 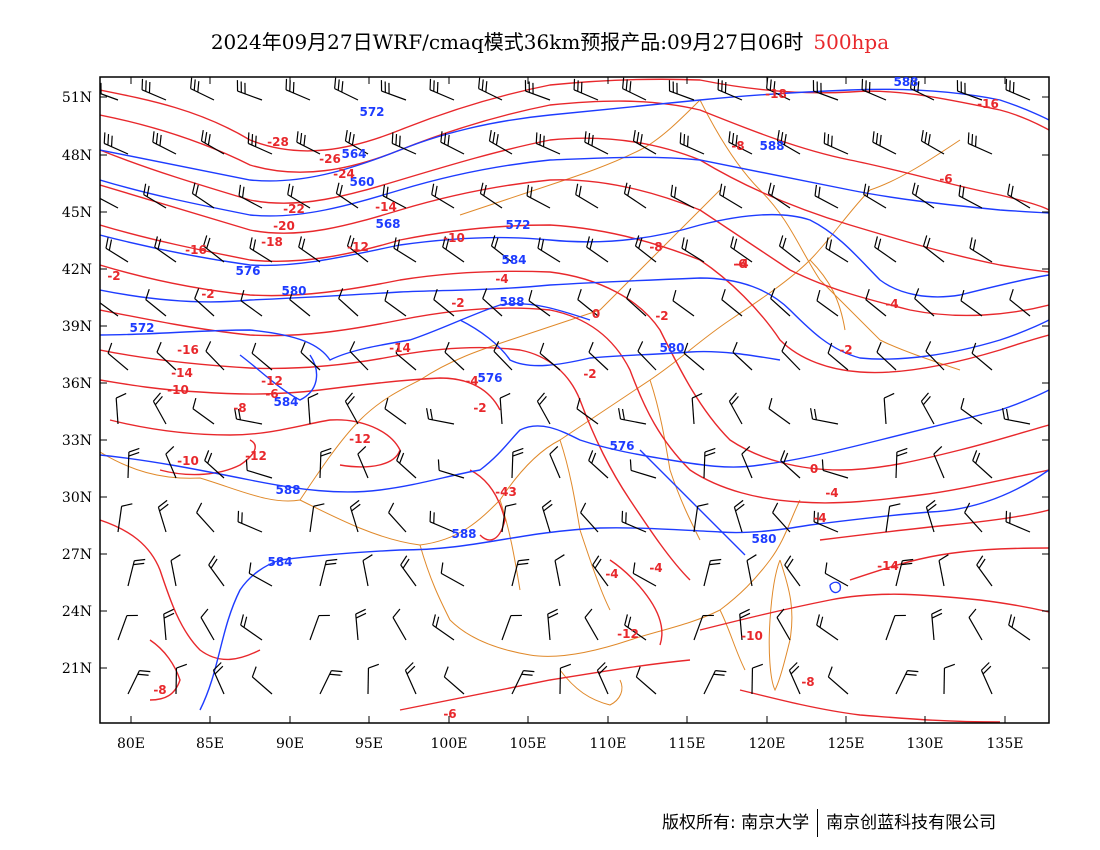 I want to click on height-contour-label: 568, so click(x=387, y=224).